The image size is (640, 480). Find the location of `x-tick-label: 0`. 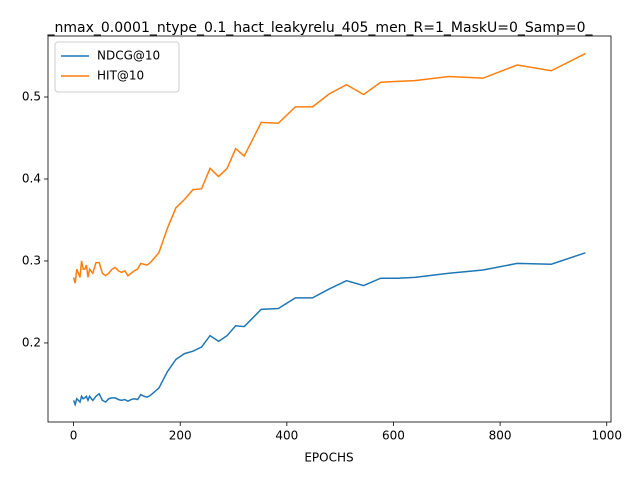

x-tick-label: 0 is located at coordinates (74, 436).